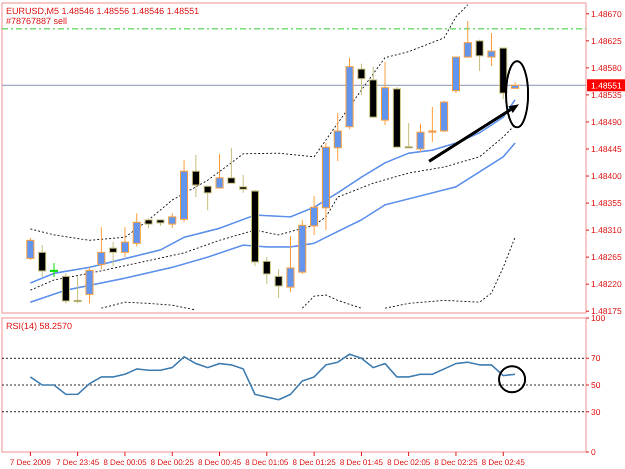  What do you see at coordinates (606, 257) in the screenshot?
I see `y-tick-label: 1.48265` at bounding box center [606, 257].